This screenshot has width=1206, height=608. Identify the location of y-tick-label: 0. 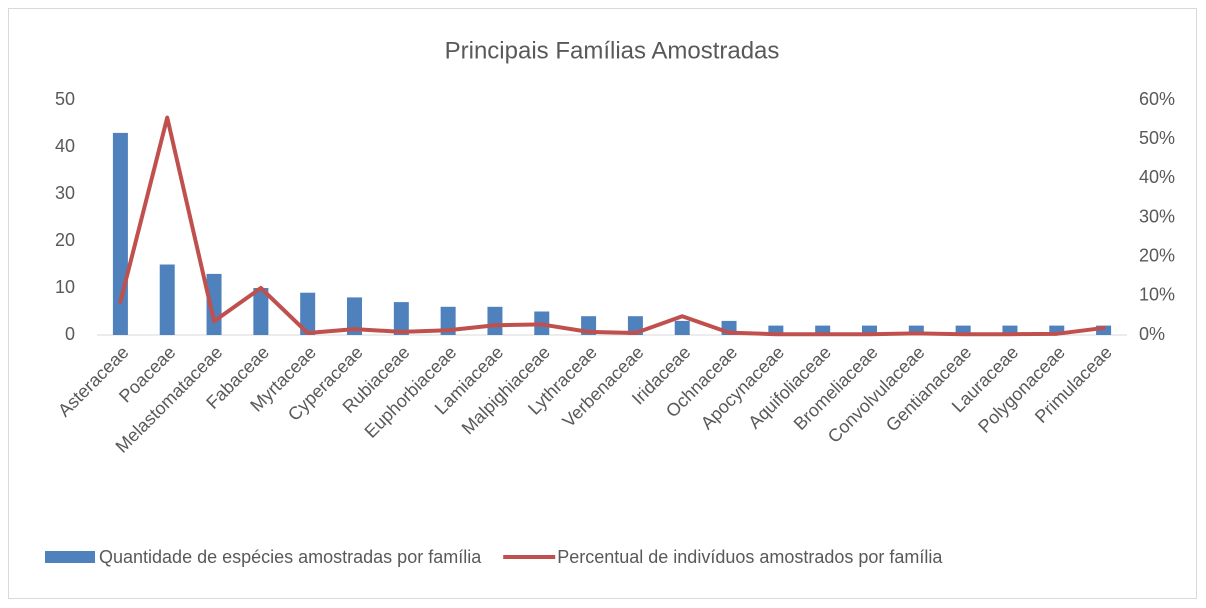
(70, 334).